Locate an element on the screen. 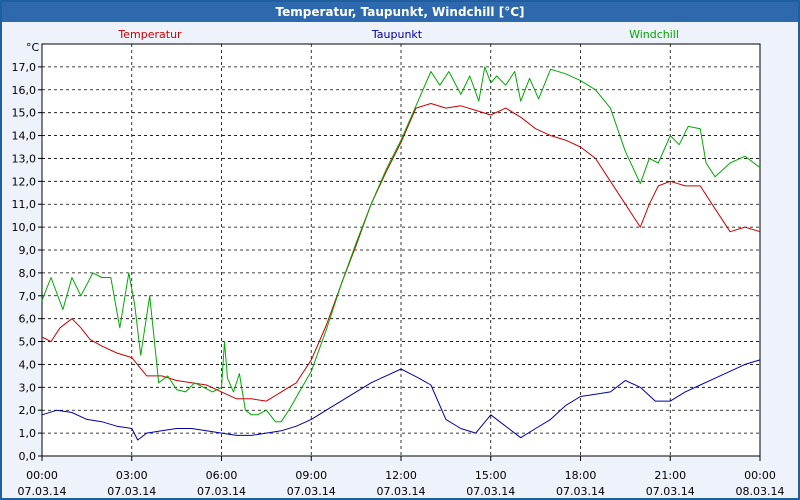  legend-windchill: Windchill is located at coordinates (654, 34).